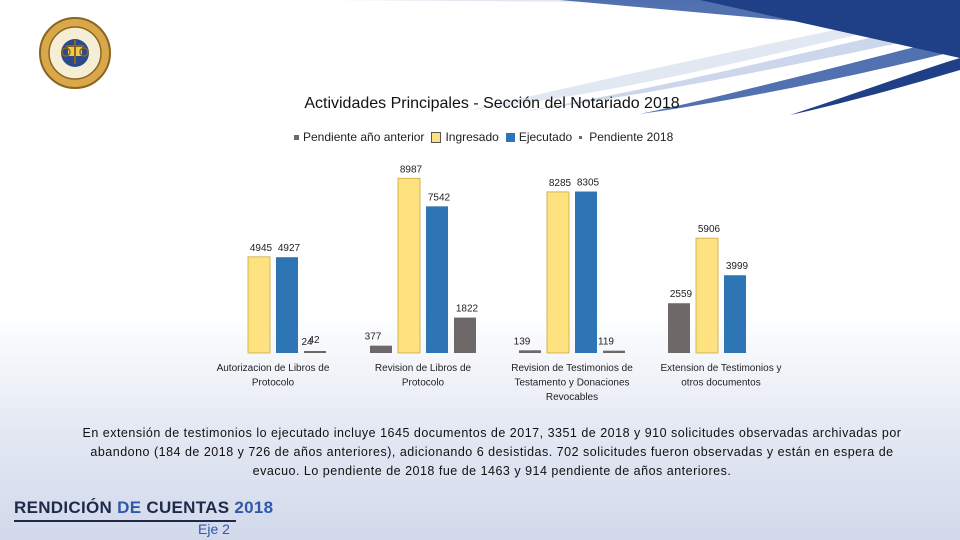  Describe the element at coordinates (721, 383) in the screenshot. I see `category-label: otros documentos` at that location.